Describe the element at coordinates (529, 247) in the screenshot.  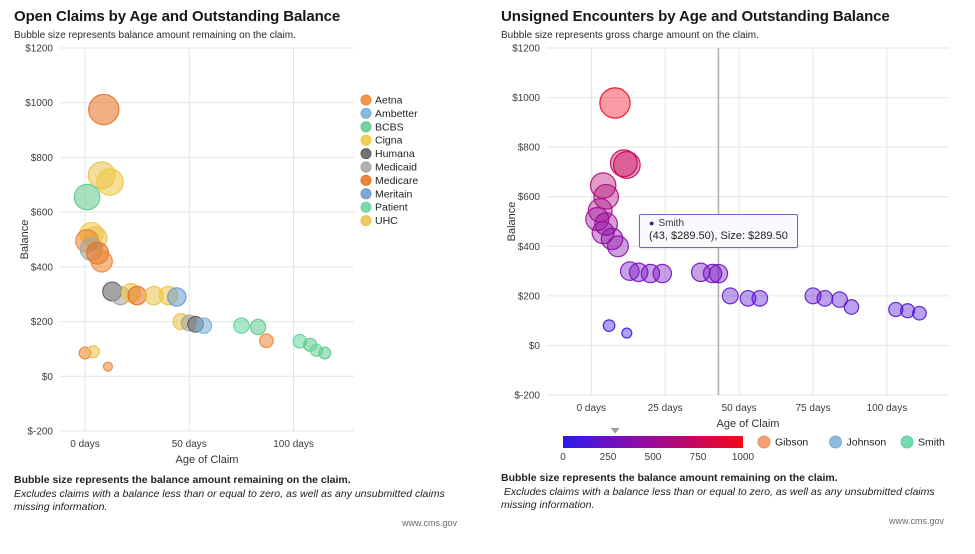
I see `y-tick-label: $400` at that location.